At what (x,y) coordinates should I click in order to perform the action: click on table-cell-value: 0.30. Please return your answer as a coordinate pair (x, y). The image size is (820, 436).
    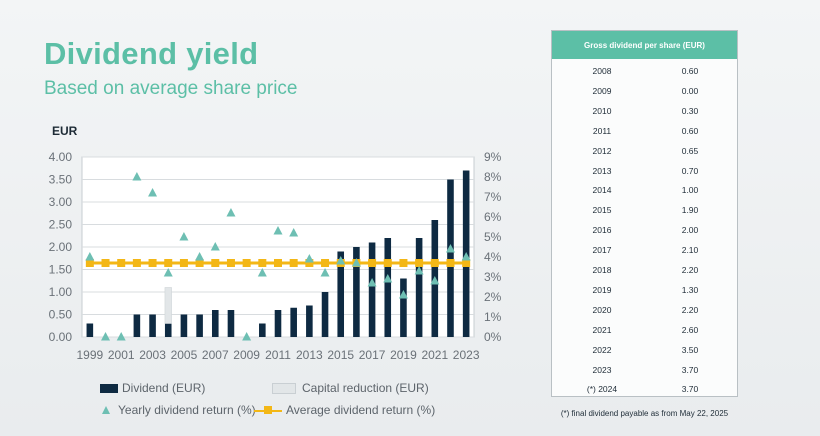
    Looking at the image, I should click on (690, 110).